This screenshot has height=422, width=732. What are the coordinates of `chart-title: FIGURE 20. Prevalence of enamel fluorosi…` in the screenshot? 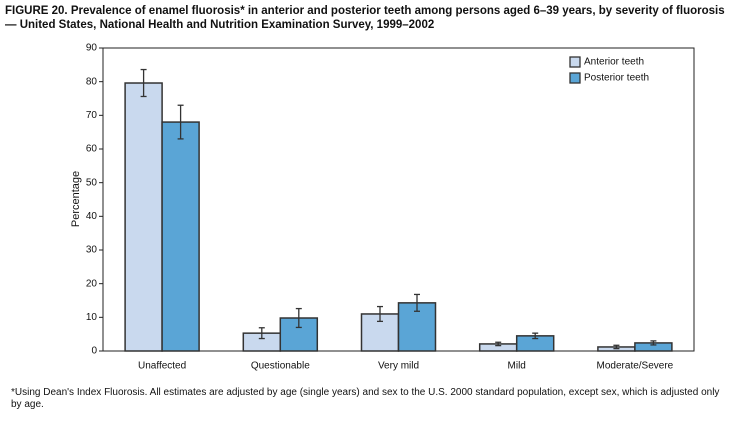 It's located at (365, 18).